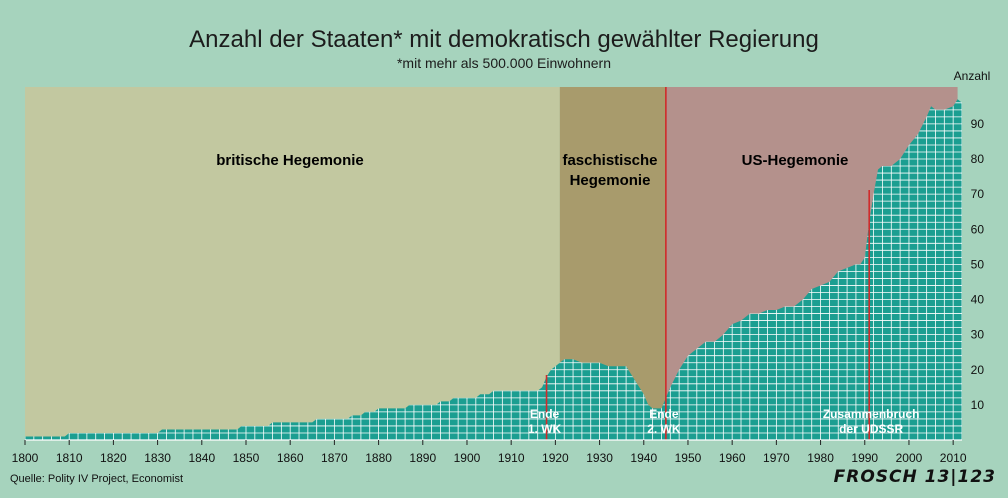 Image resolution: width=1008 pixels, height=498 pixels. I want to click on x-tick-label: 1990, so click(864, 458).